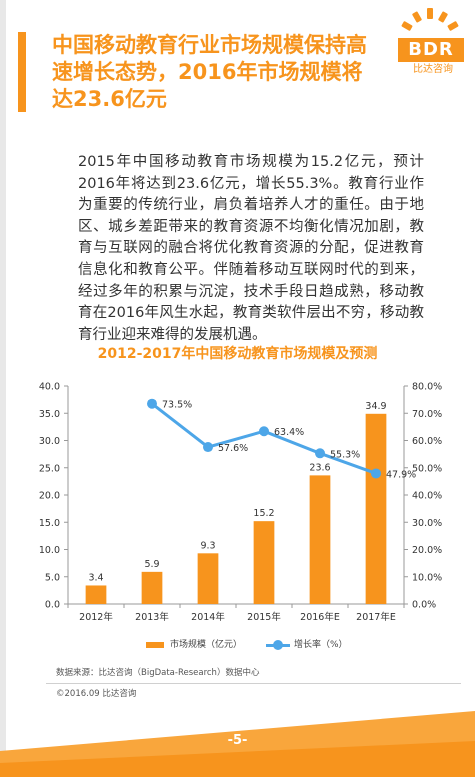  Describe the element at coordinates (427, 496) in the screenshot. I see `right-tick-label: 40.0%` at that location.